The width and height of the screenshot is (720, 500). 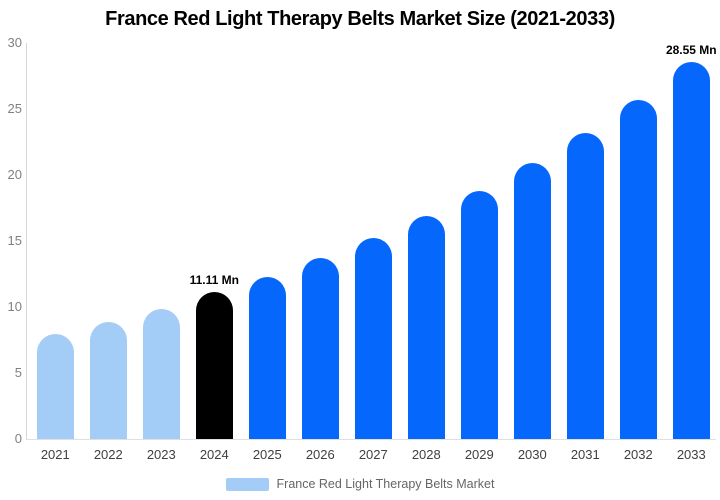 What do you see at coordinates (14, 240) in the screenshot?
I see `y-tick-label: 15` at bounding box center [14, 240].